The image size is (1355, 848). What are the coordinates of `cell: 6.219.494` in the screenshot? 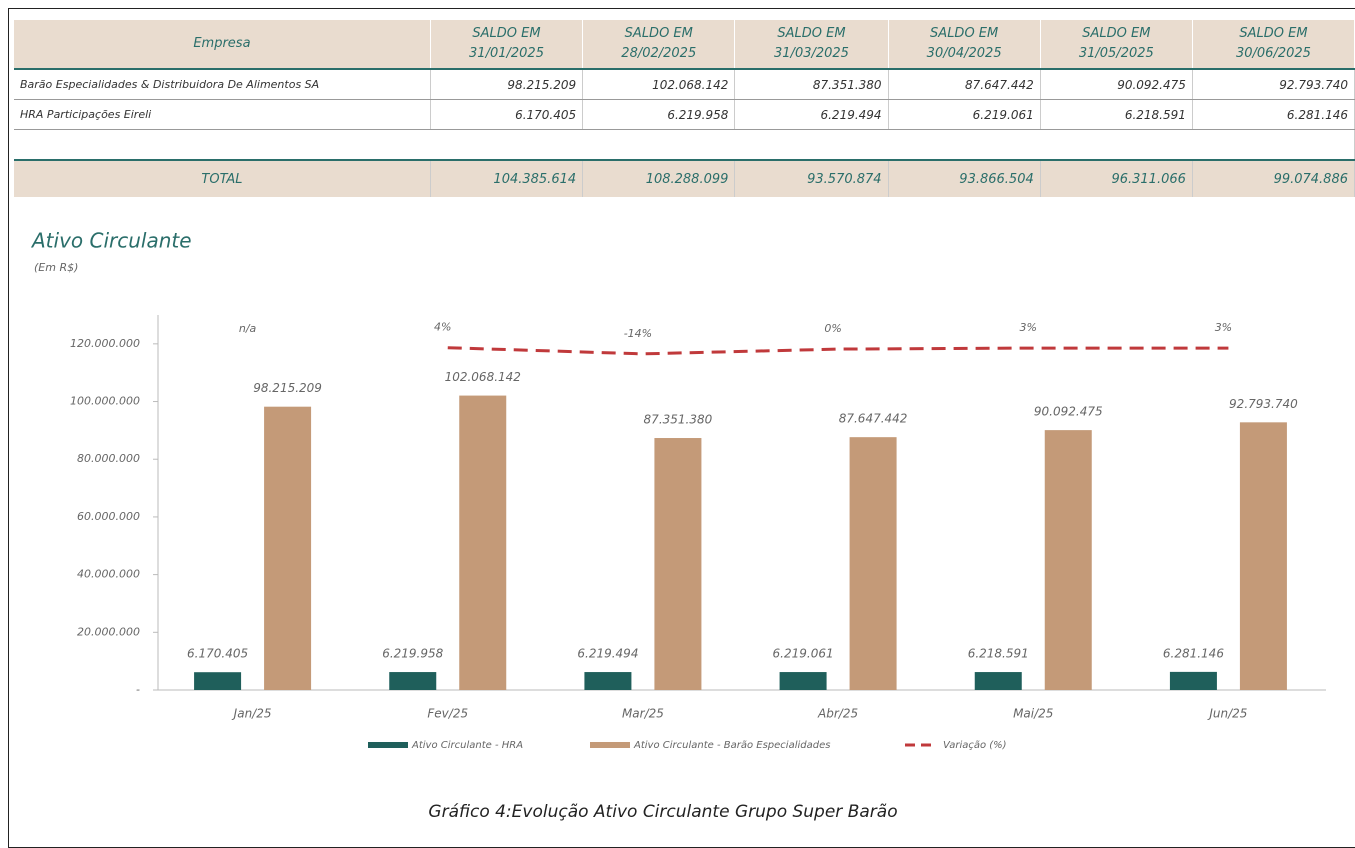 It's located at (811, 114).